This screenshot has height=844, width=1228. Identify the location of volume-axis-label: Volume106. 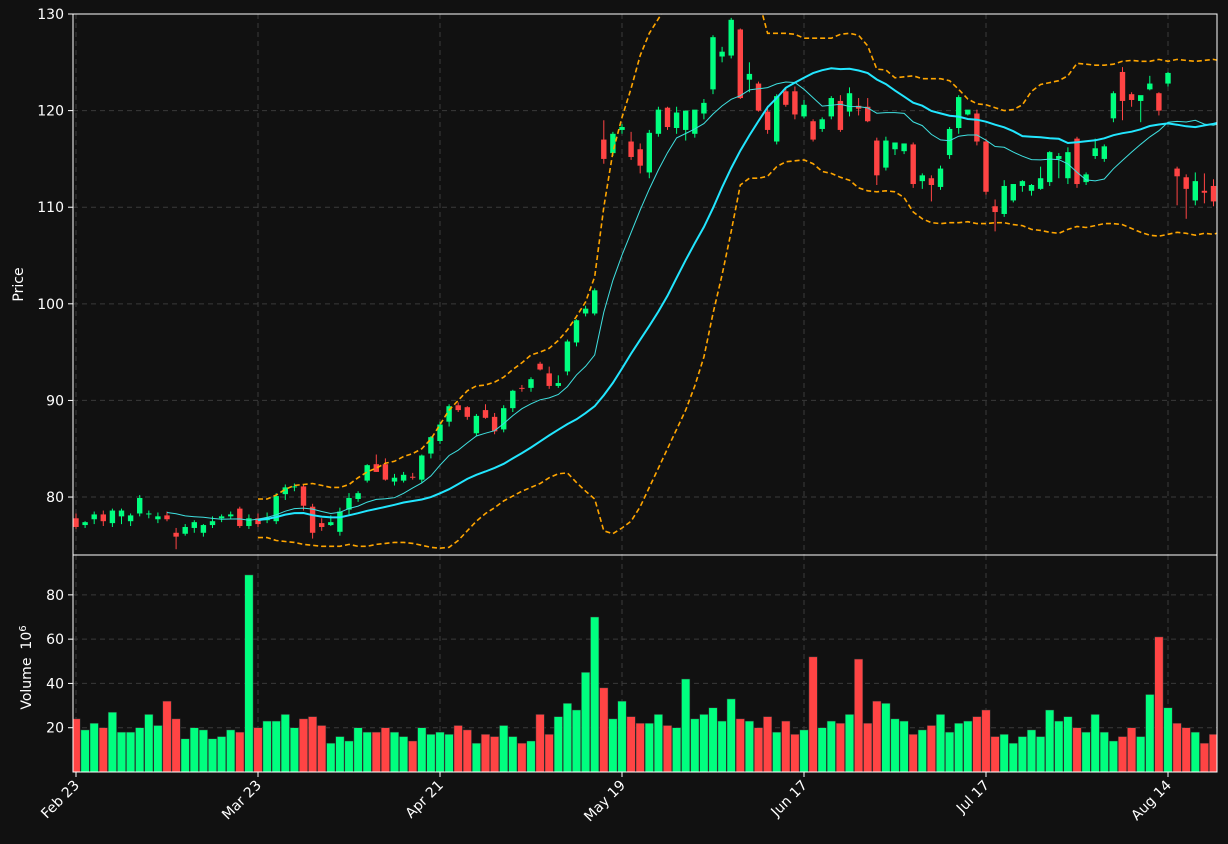
(27, 667).